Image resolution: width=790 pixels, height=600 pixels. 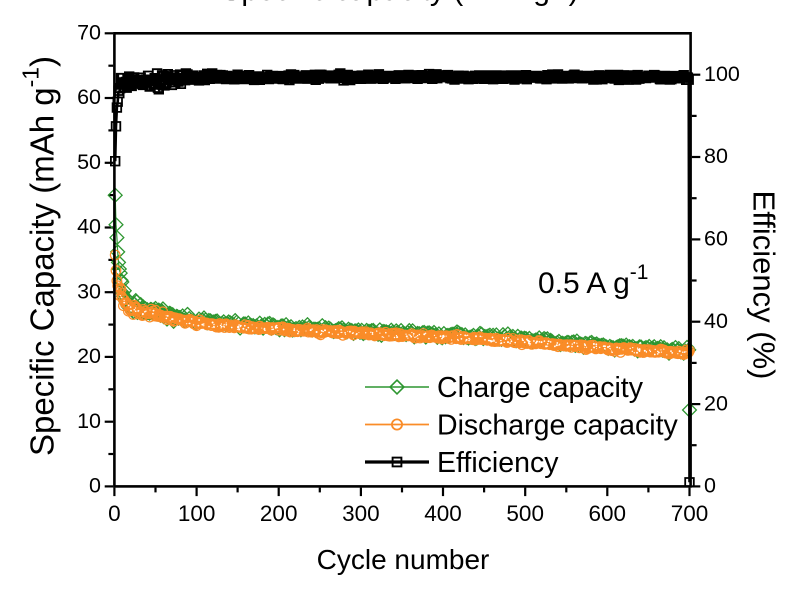 I want to click on svg-text: Specific capacity (mAh g-1), so click(x=399, y=3).